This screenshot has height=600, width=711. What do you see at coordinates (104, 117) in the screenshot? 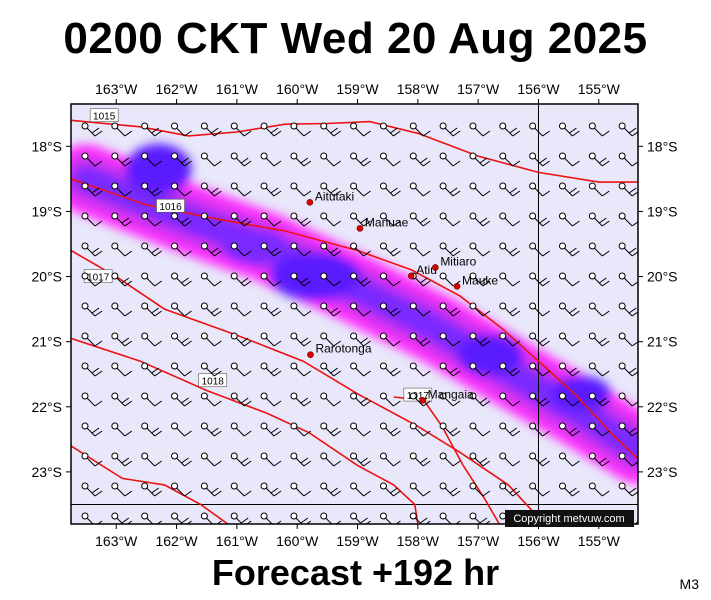
I see `isobar-label: 1015` at bounding box center [104, 117].